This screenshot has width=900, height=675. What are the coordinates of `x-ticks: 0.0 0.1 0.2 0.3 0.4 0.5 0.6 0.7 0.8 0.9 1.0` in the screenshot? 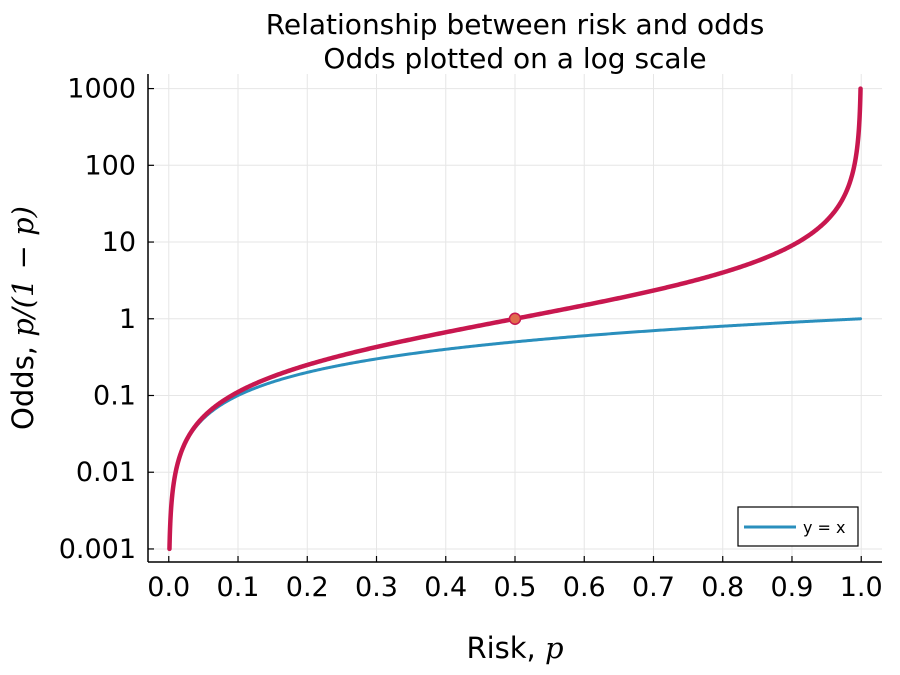 It's located at (515, 579).